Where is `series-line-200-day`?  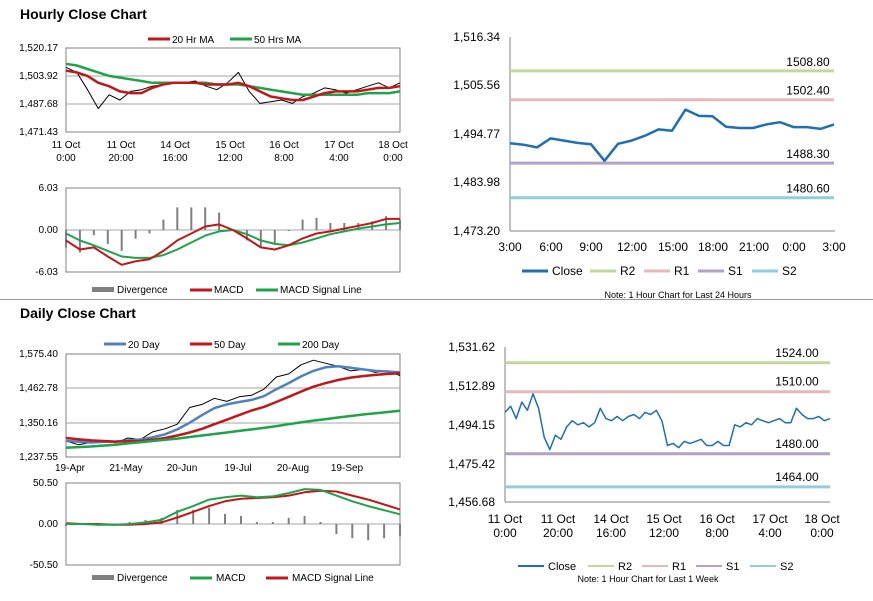 series-line-200-day is located at coordinates (233, 429).